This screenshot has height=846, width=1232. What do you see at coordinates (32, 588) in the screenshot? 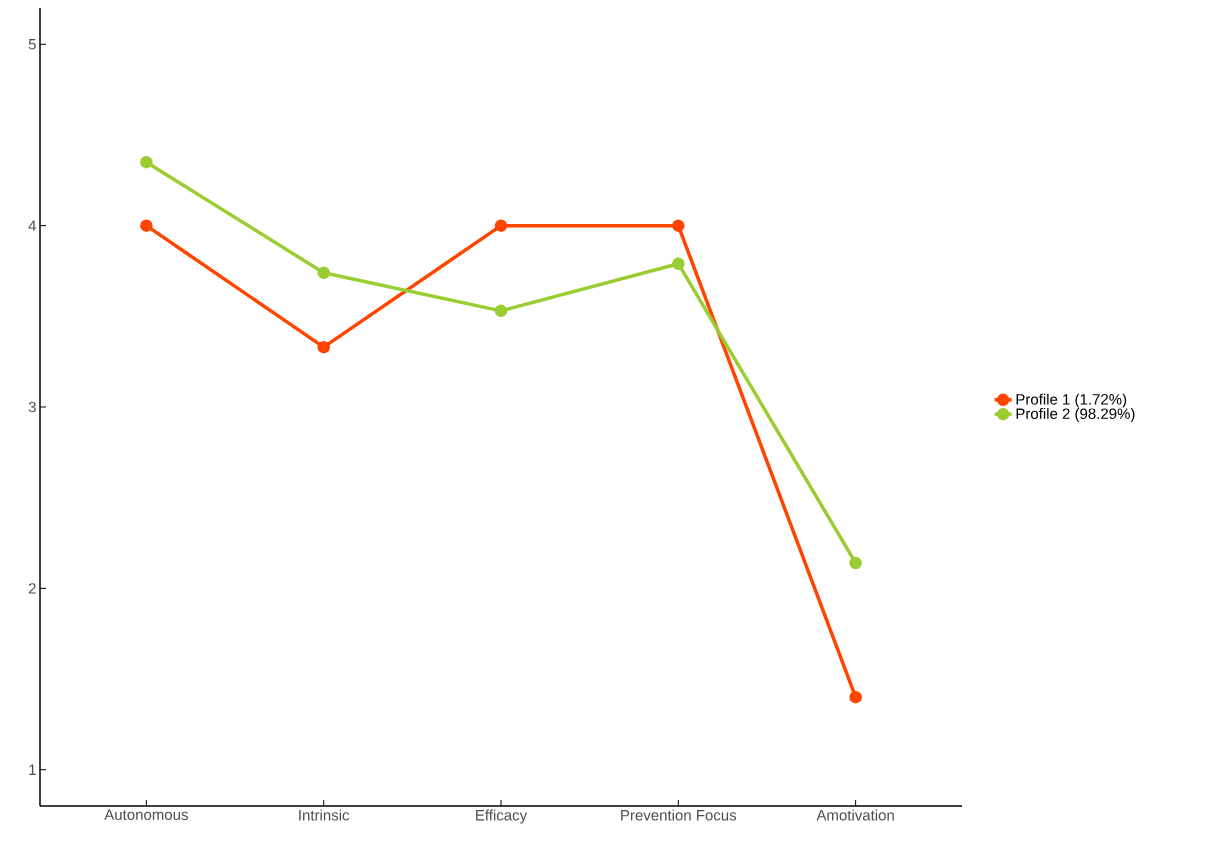
I see `y-tick-label: 2` at bounding box center [32, 588].